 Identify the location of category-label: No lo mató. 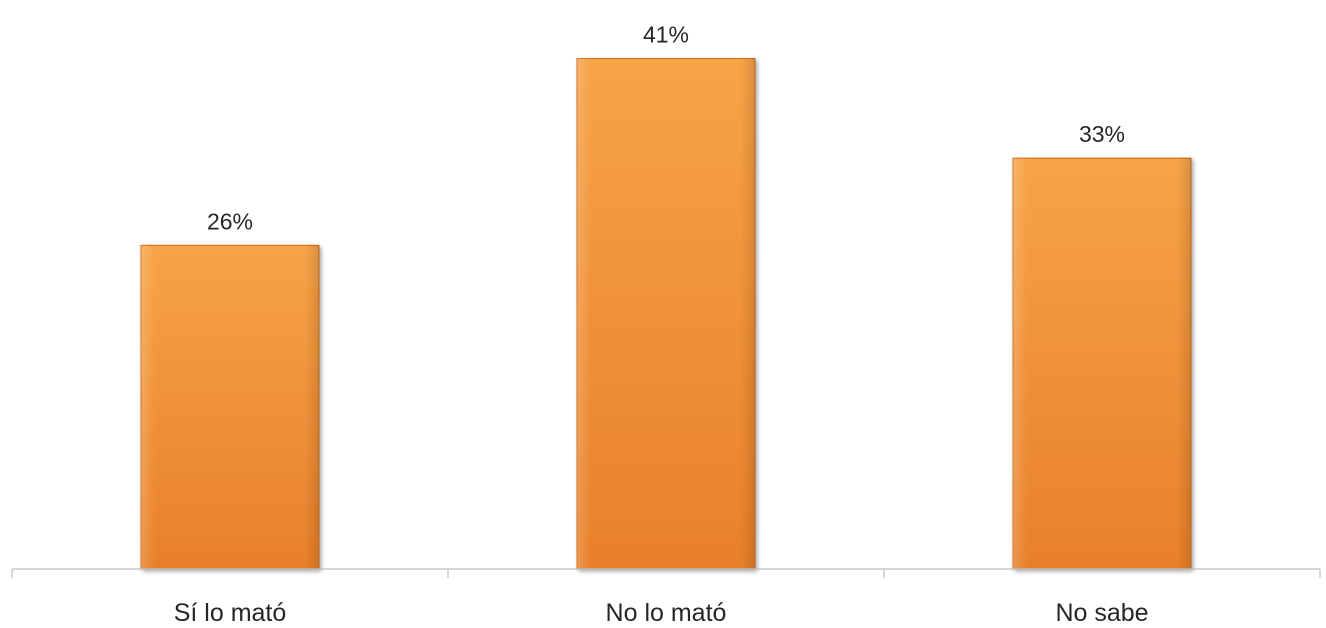
(666, 613).